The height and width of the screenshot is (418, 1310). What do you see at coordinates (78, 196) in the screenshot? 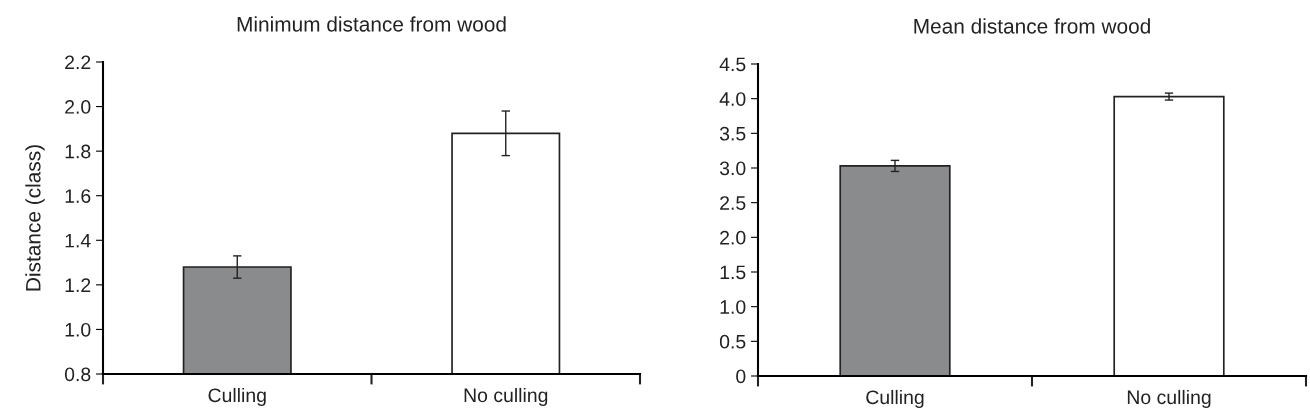
I see `y-tick-label: 1.6` at bounding box center [78, 196].